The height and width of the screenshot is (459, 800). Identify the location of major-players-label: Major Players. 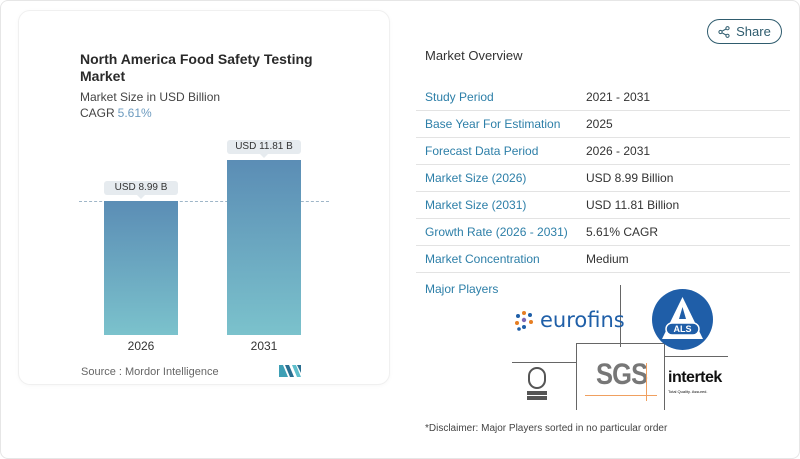
(462, 289).